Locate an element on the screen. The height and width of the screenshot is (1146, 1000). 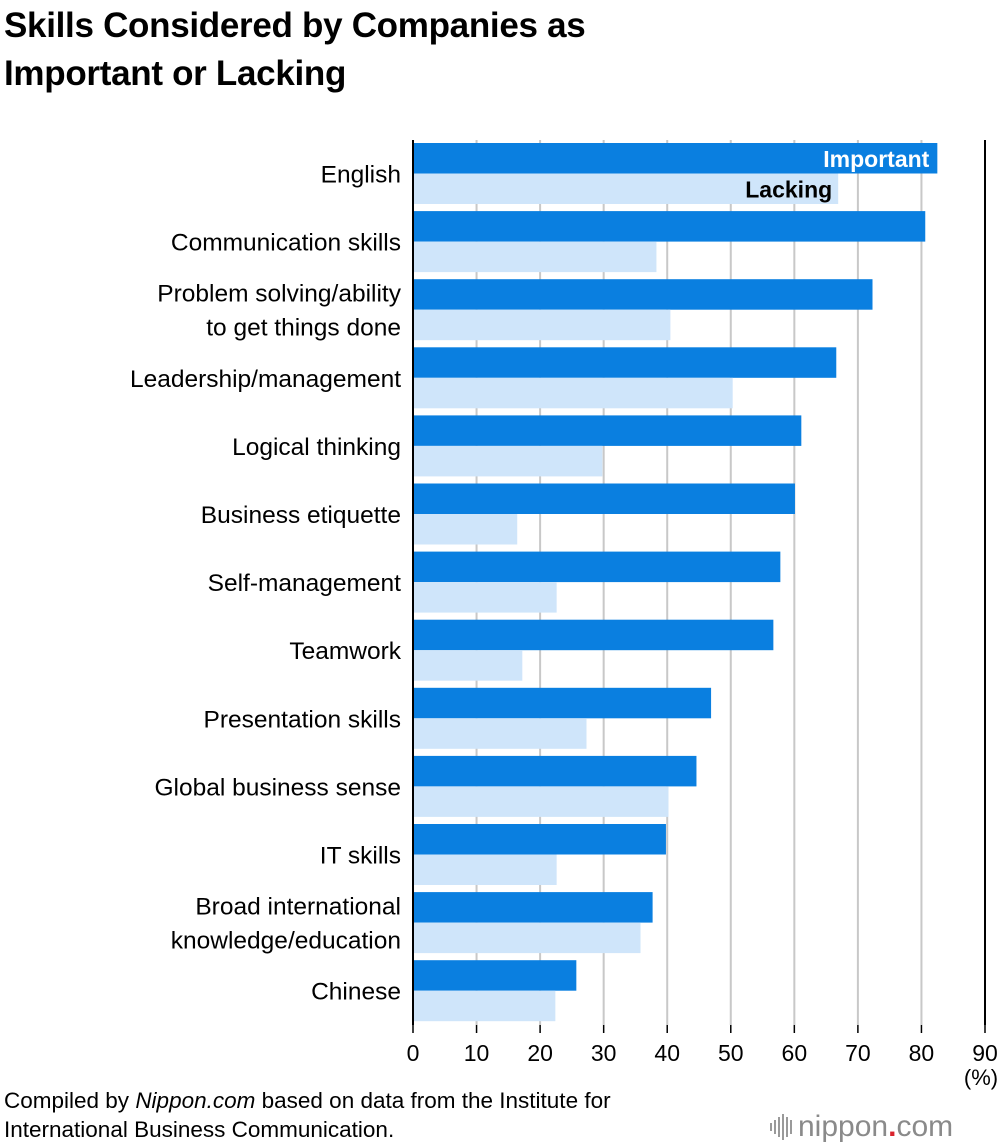
tick-label-0: 0 is located at coordinates (413, 1053).